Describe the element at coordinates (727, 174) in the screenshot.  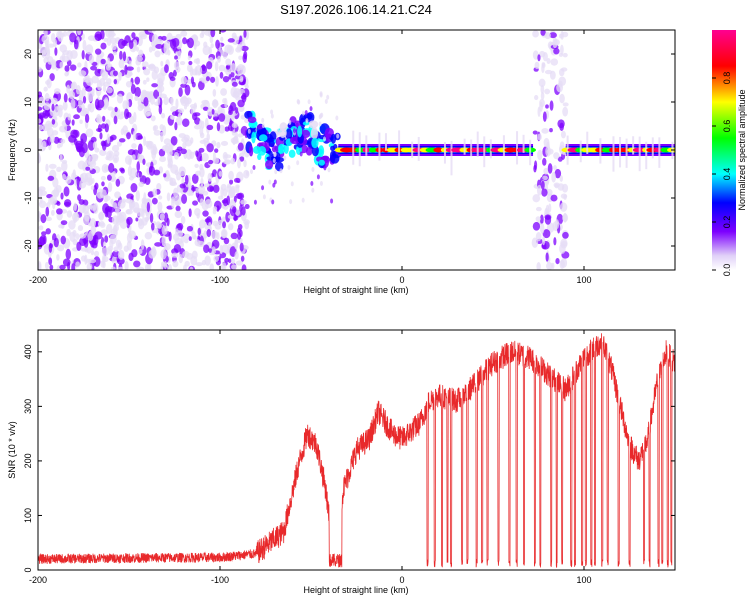
I see `colorbar-tick-label: 0.4` at that location.